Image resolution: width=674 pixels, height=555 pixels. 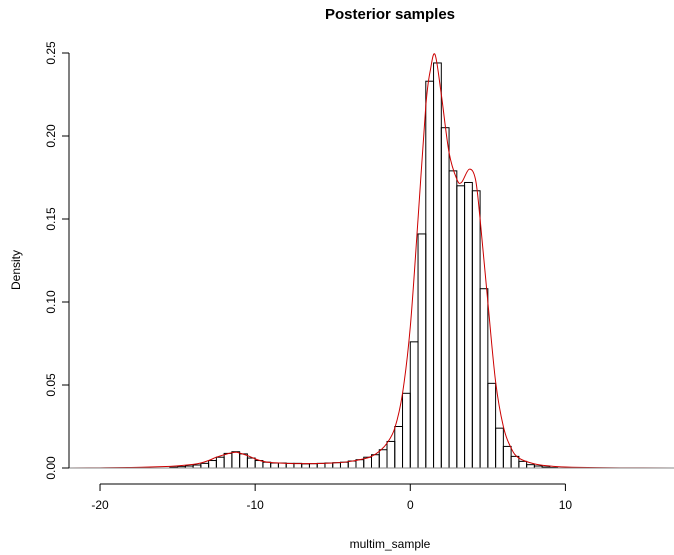 I want to click on x-tick-label: -10, so click(x=255, y=505).